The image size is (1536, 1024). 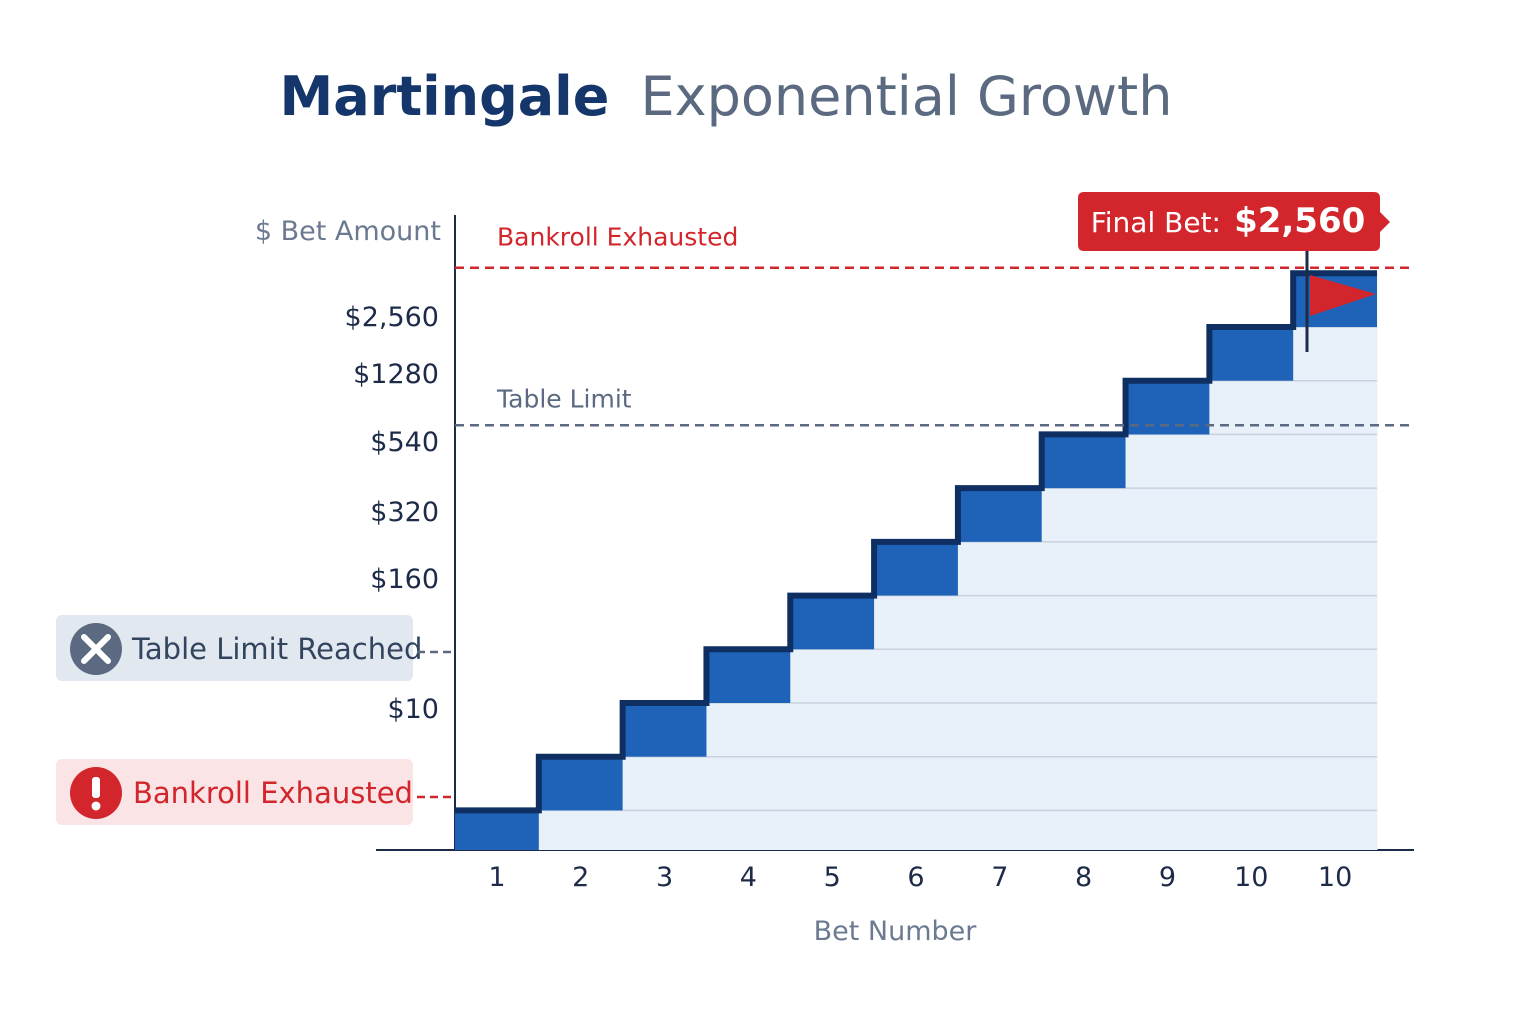 I want to click on x-mark-icon, so click(x=96, y=649).